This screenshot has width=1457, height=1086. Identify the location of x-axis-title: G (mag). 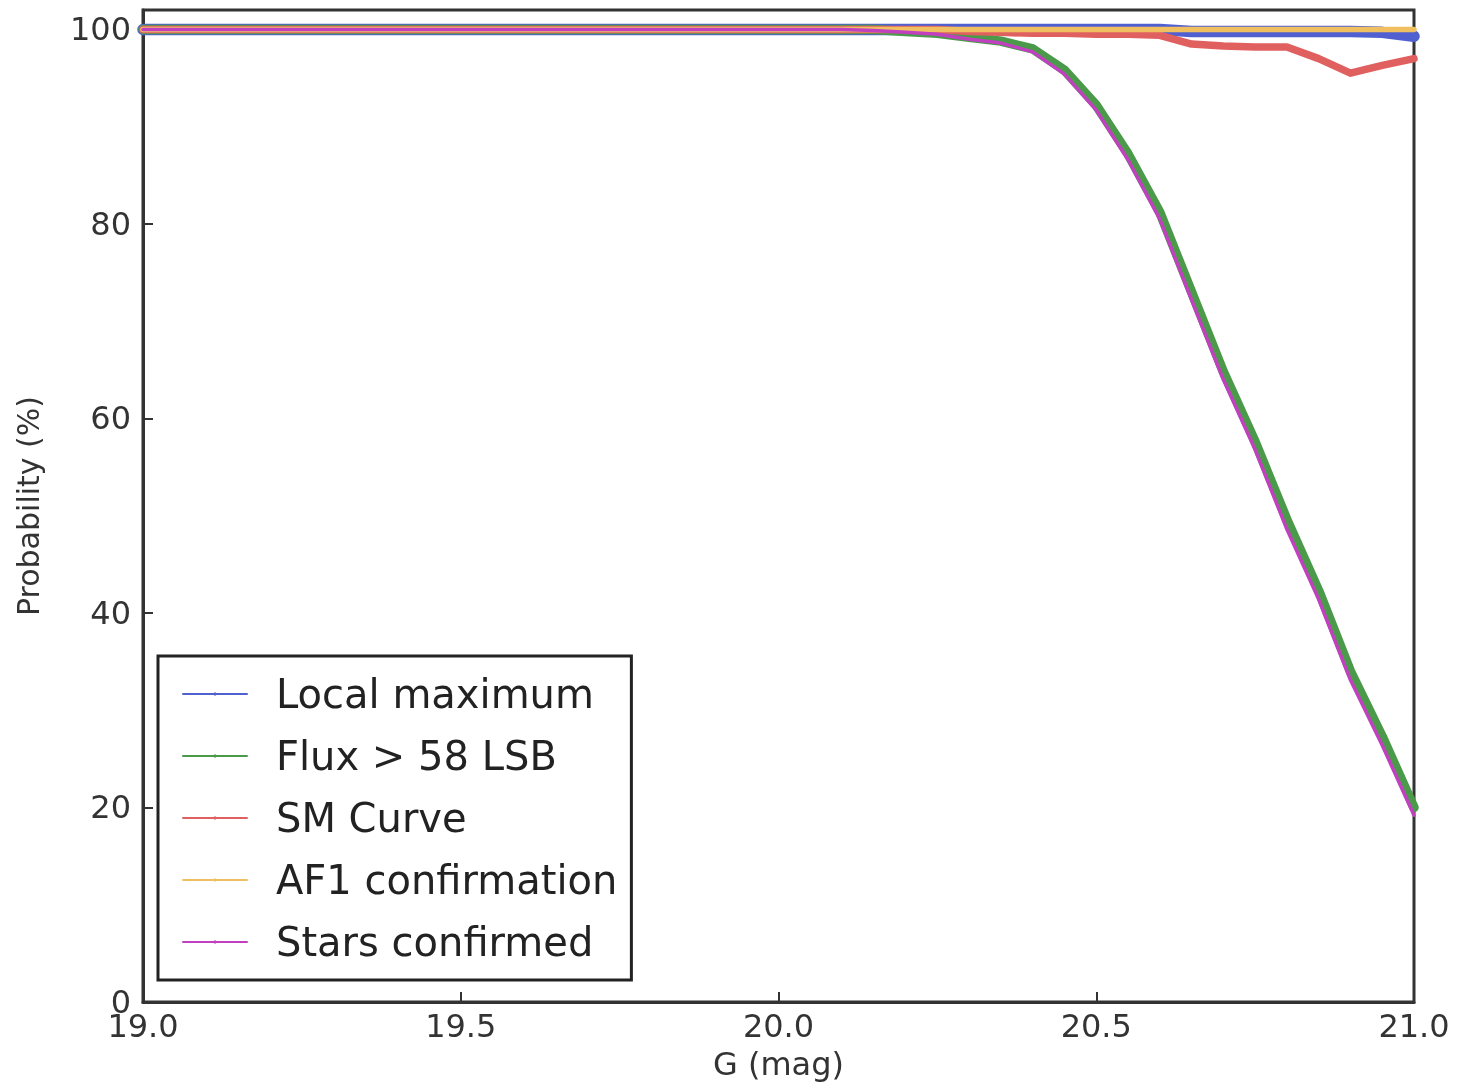
(778, 1064).